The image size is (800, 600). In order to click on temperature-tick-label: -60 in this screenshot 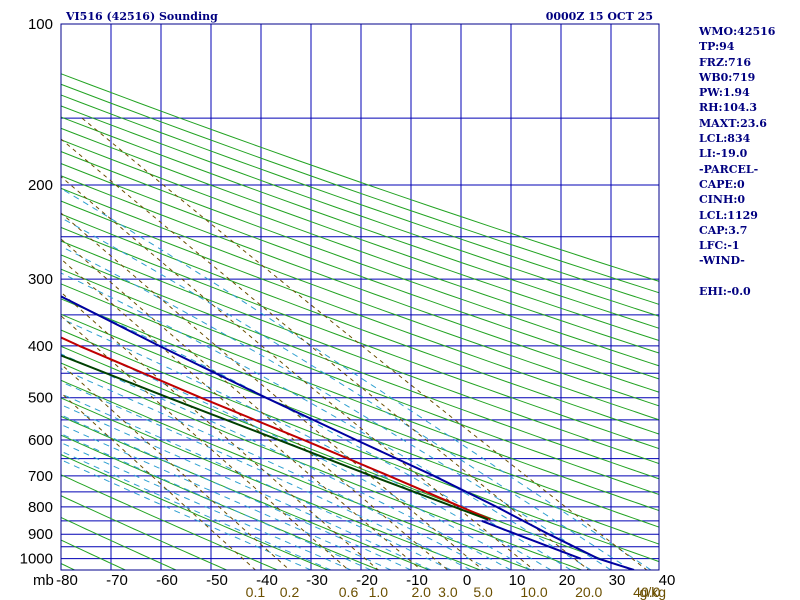, I will do `click(167, 580)`.